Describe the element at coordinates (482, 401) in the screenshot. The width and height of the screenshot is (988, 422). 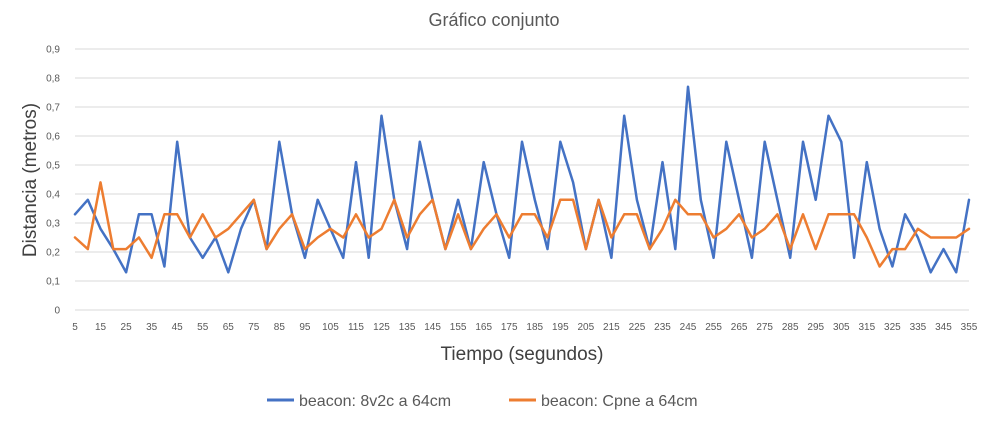
I see `legend: beacon: 8v2c a 64cm beacon: Cpne a 64cm` at that location.